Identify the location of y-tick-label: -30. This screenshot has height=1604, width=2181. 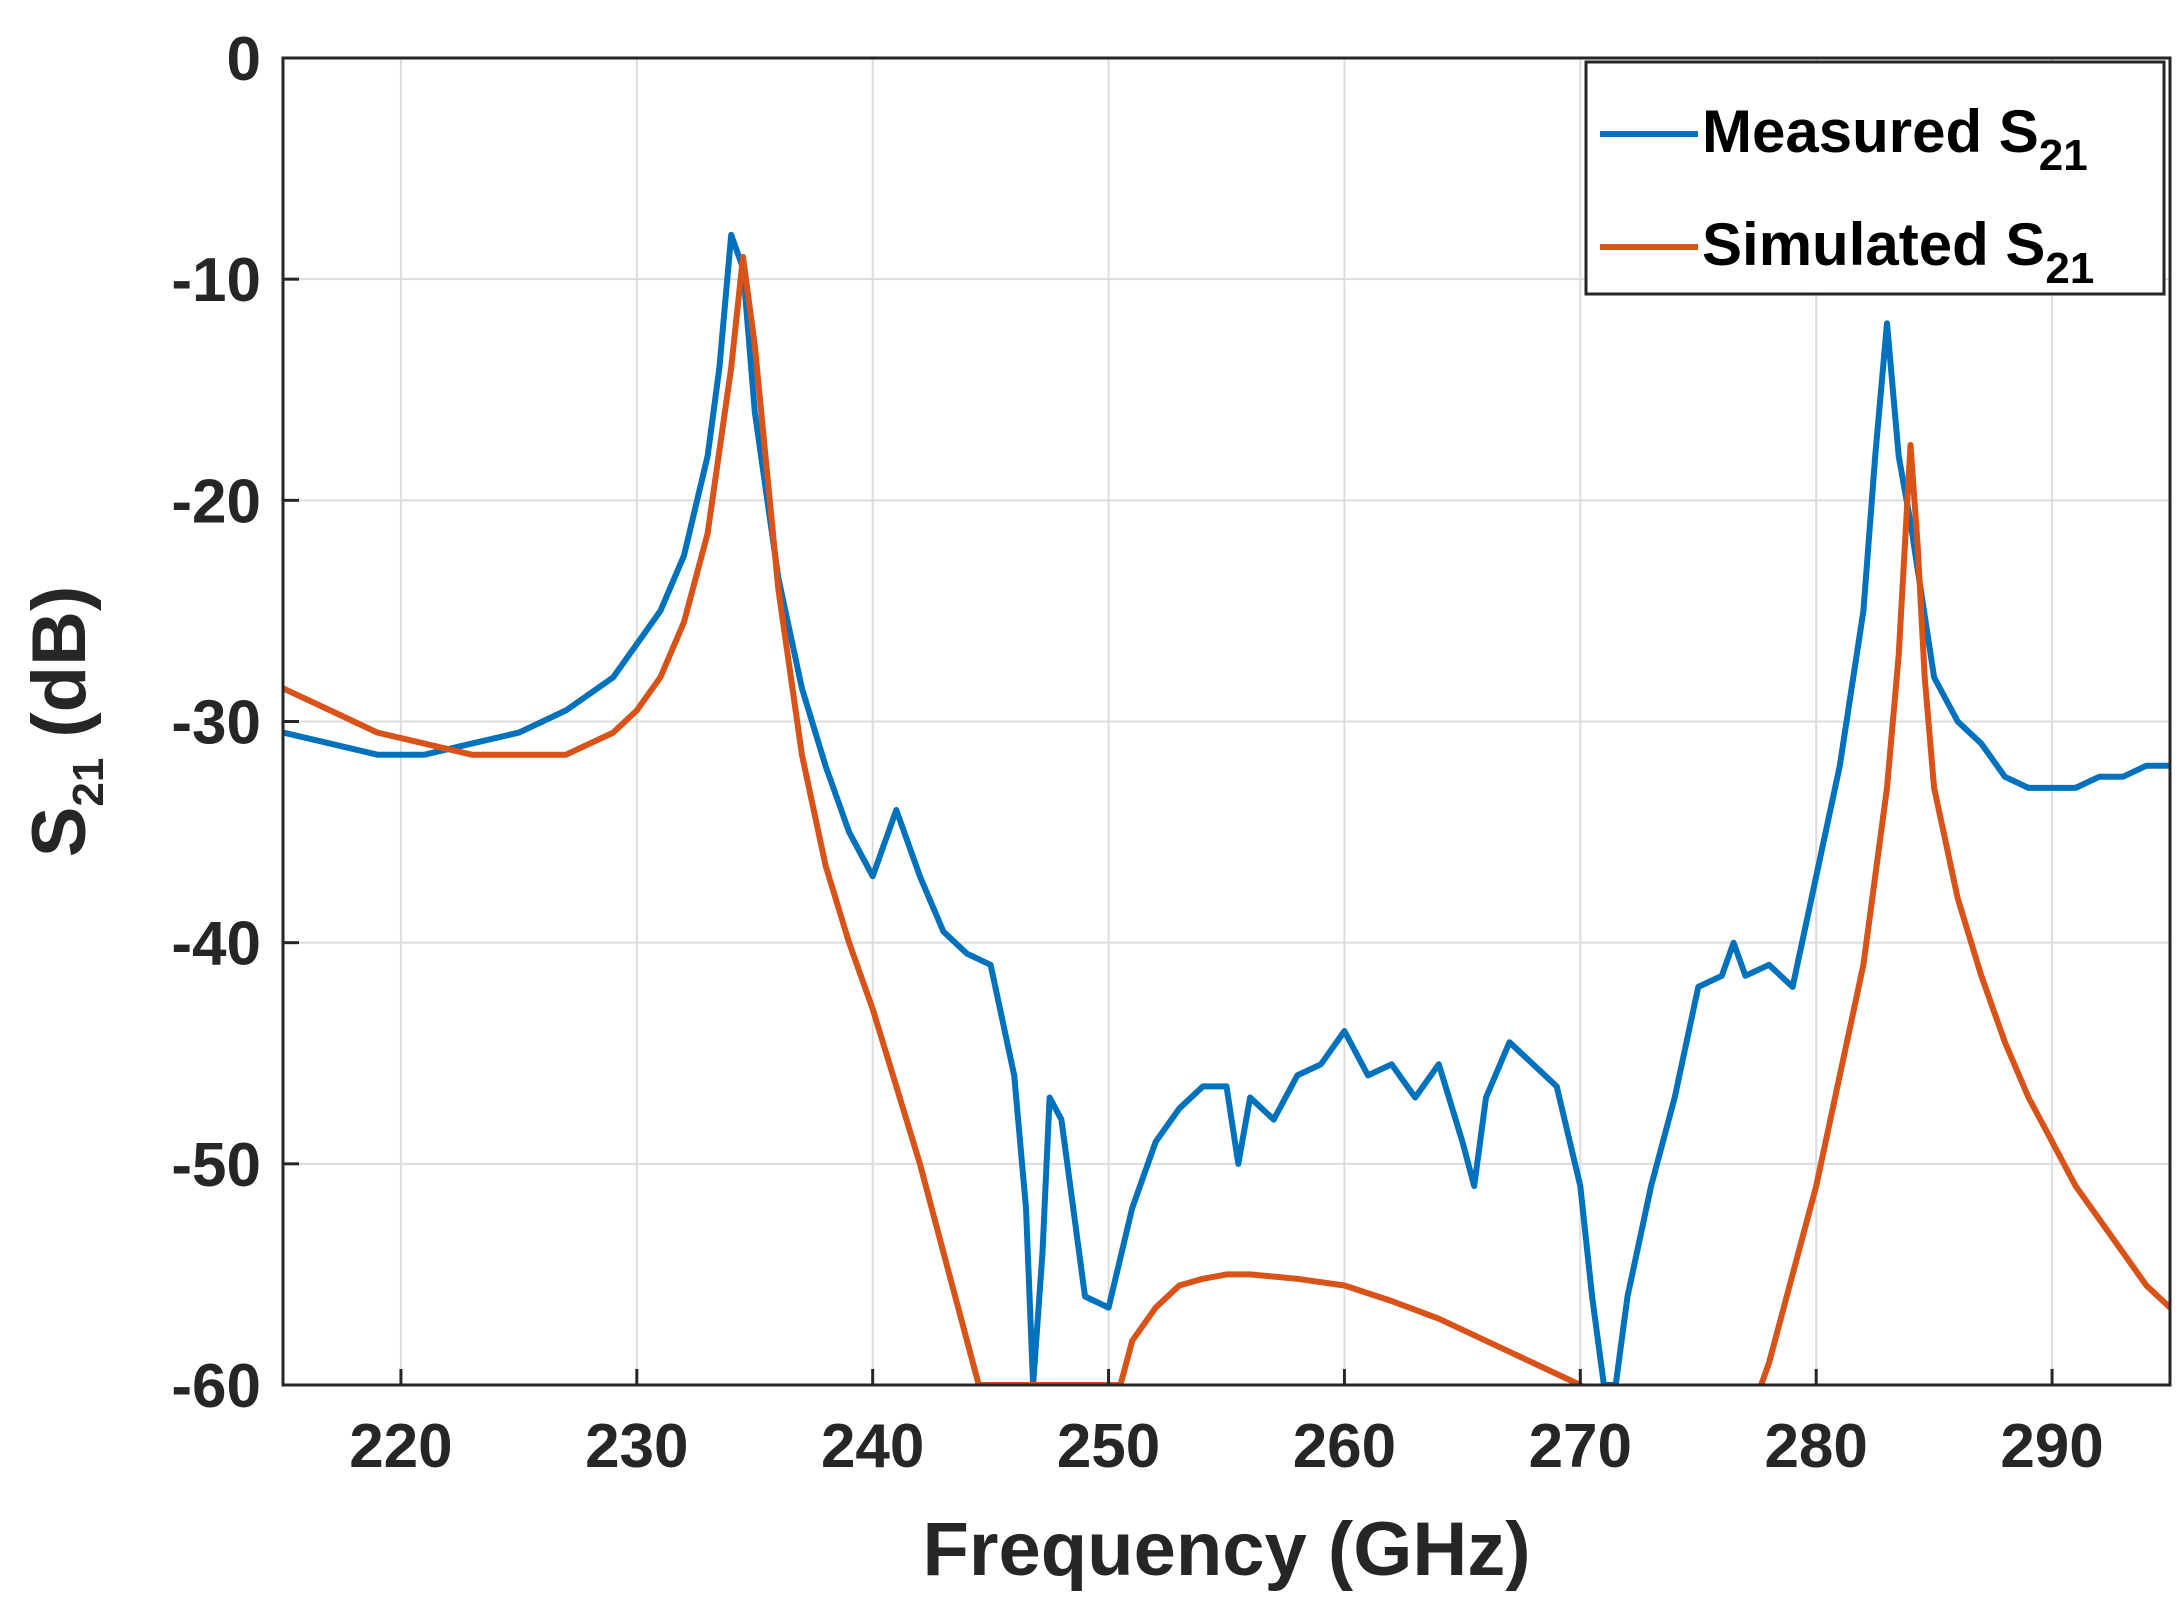
(216, 723).